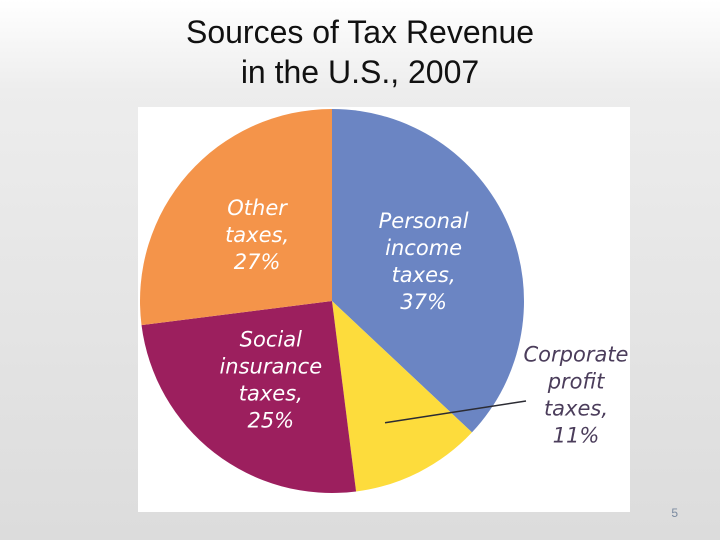 The width and height of the screenshot is (720, 540). Describe the element at coordinates (423, 302) in the screenshot. I see `slice-label-line: 37%` at that location.